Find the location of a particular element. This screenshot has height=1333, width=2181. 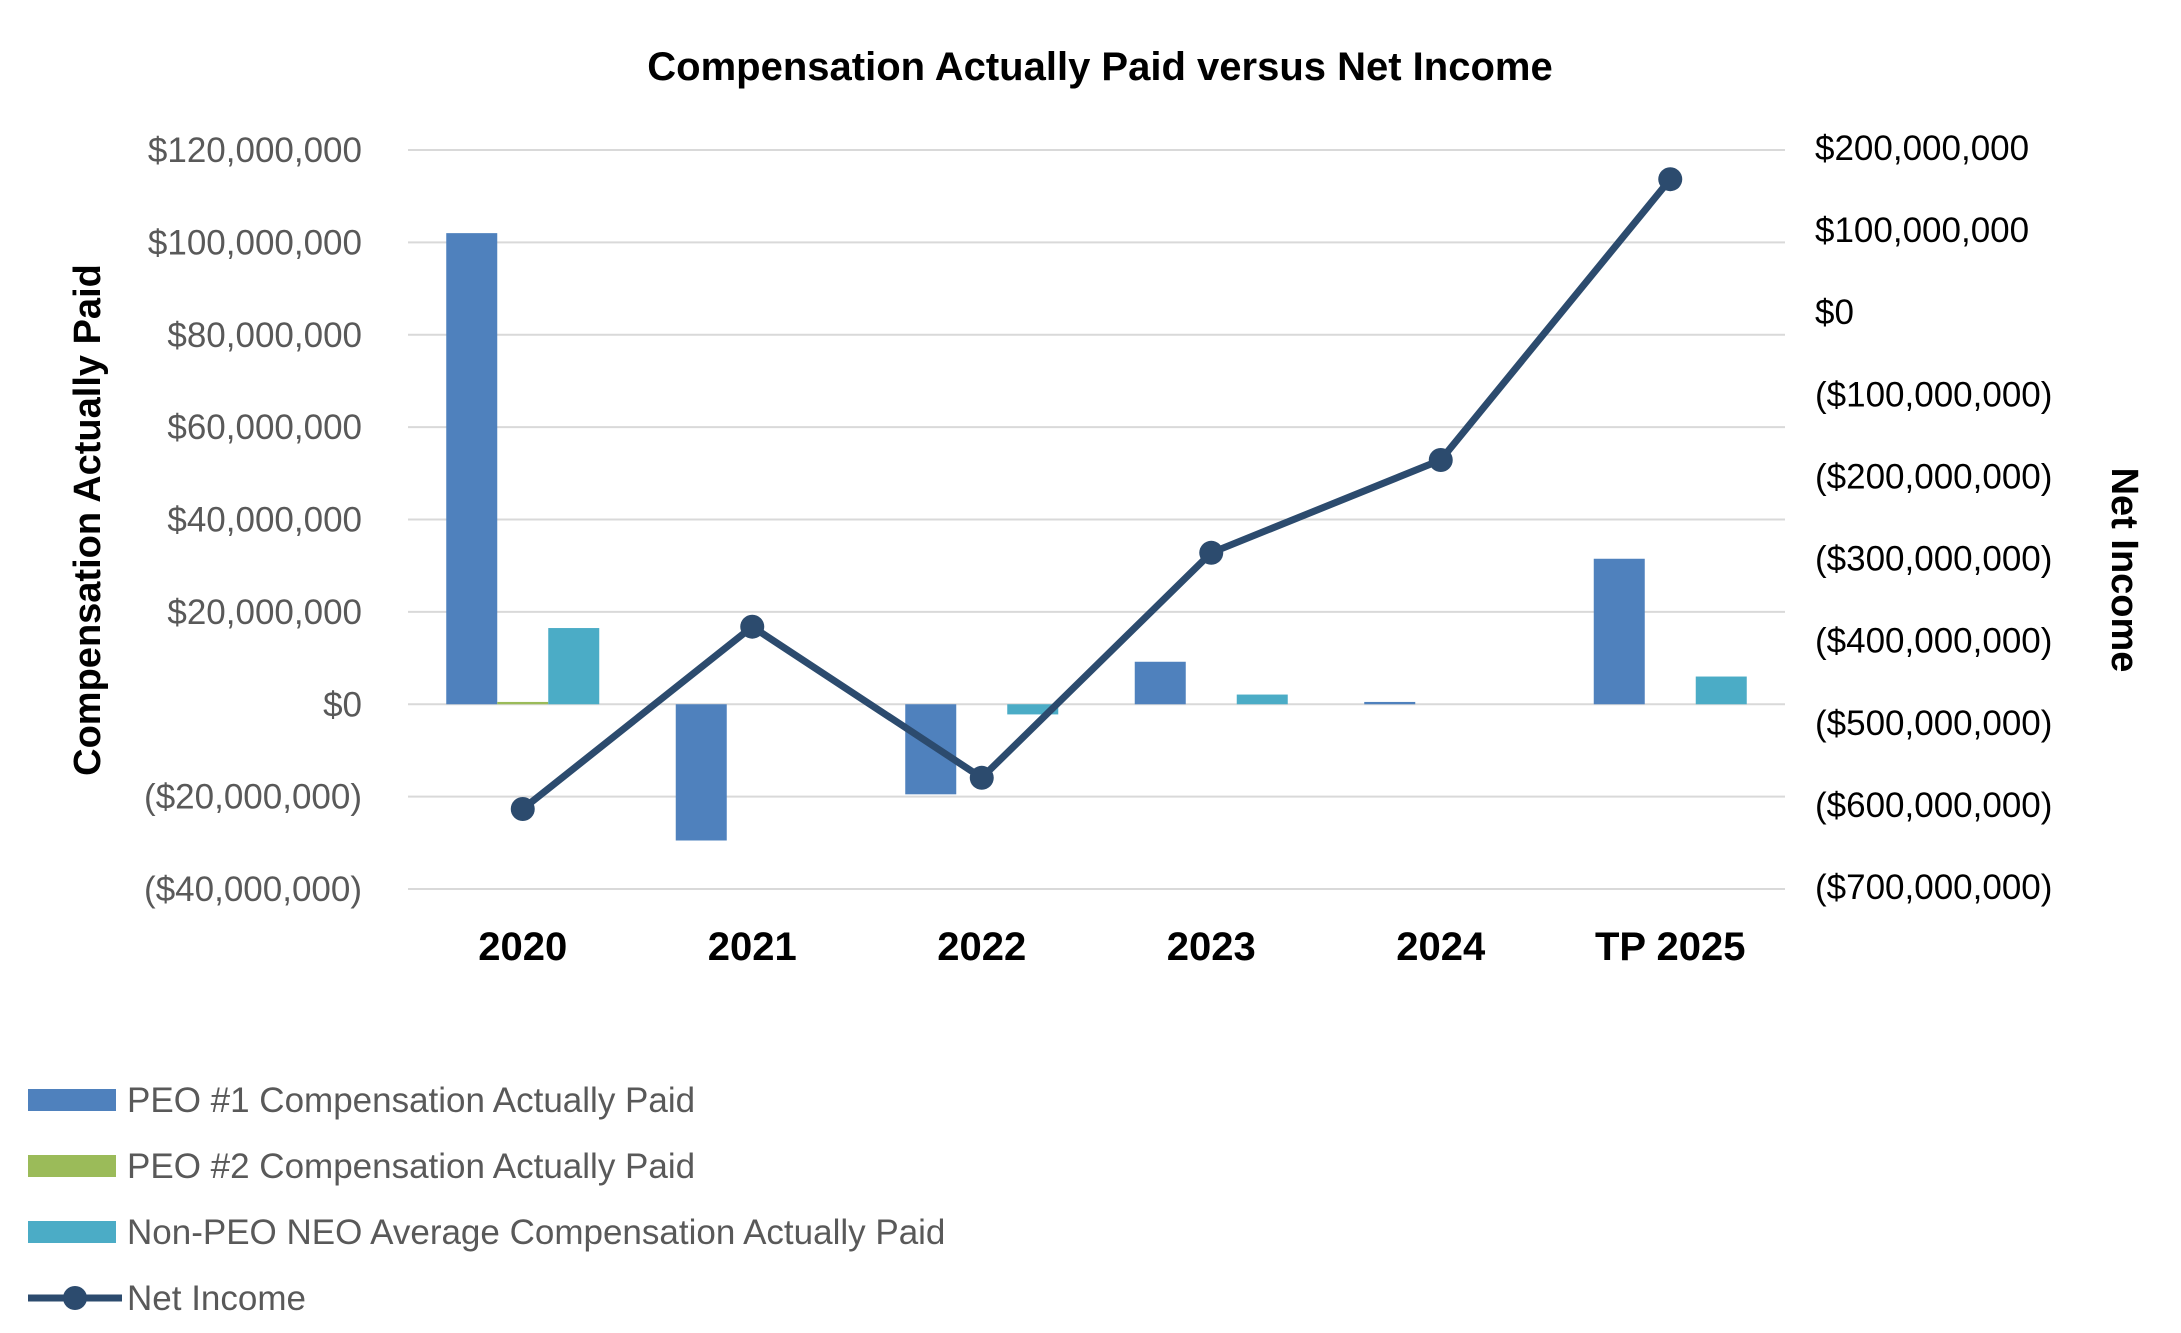

right-tick-label: ($500,000,000) is located at coordinates (1933, 723).